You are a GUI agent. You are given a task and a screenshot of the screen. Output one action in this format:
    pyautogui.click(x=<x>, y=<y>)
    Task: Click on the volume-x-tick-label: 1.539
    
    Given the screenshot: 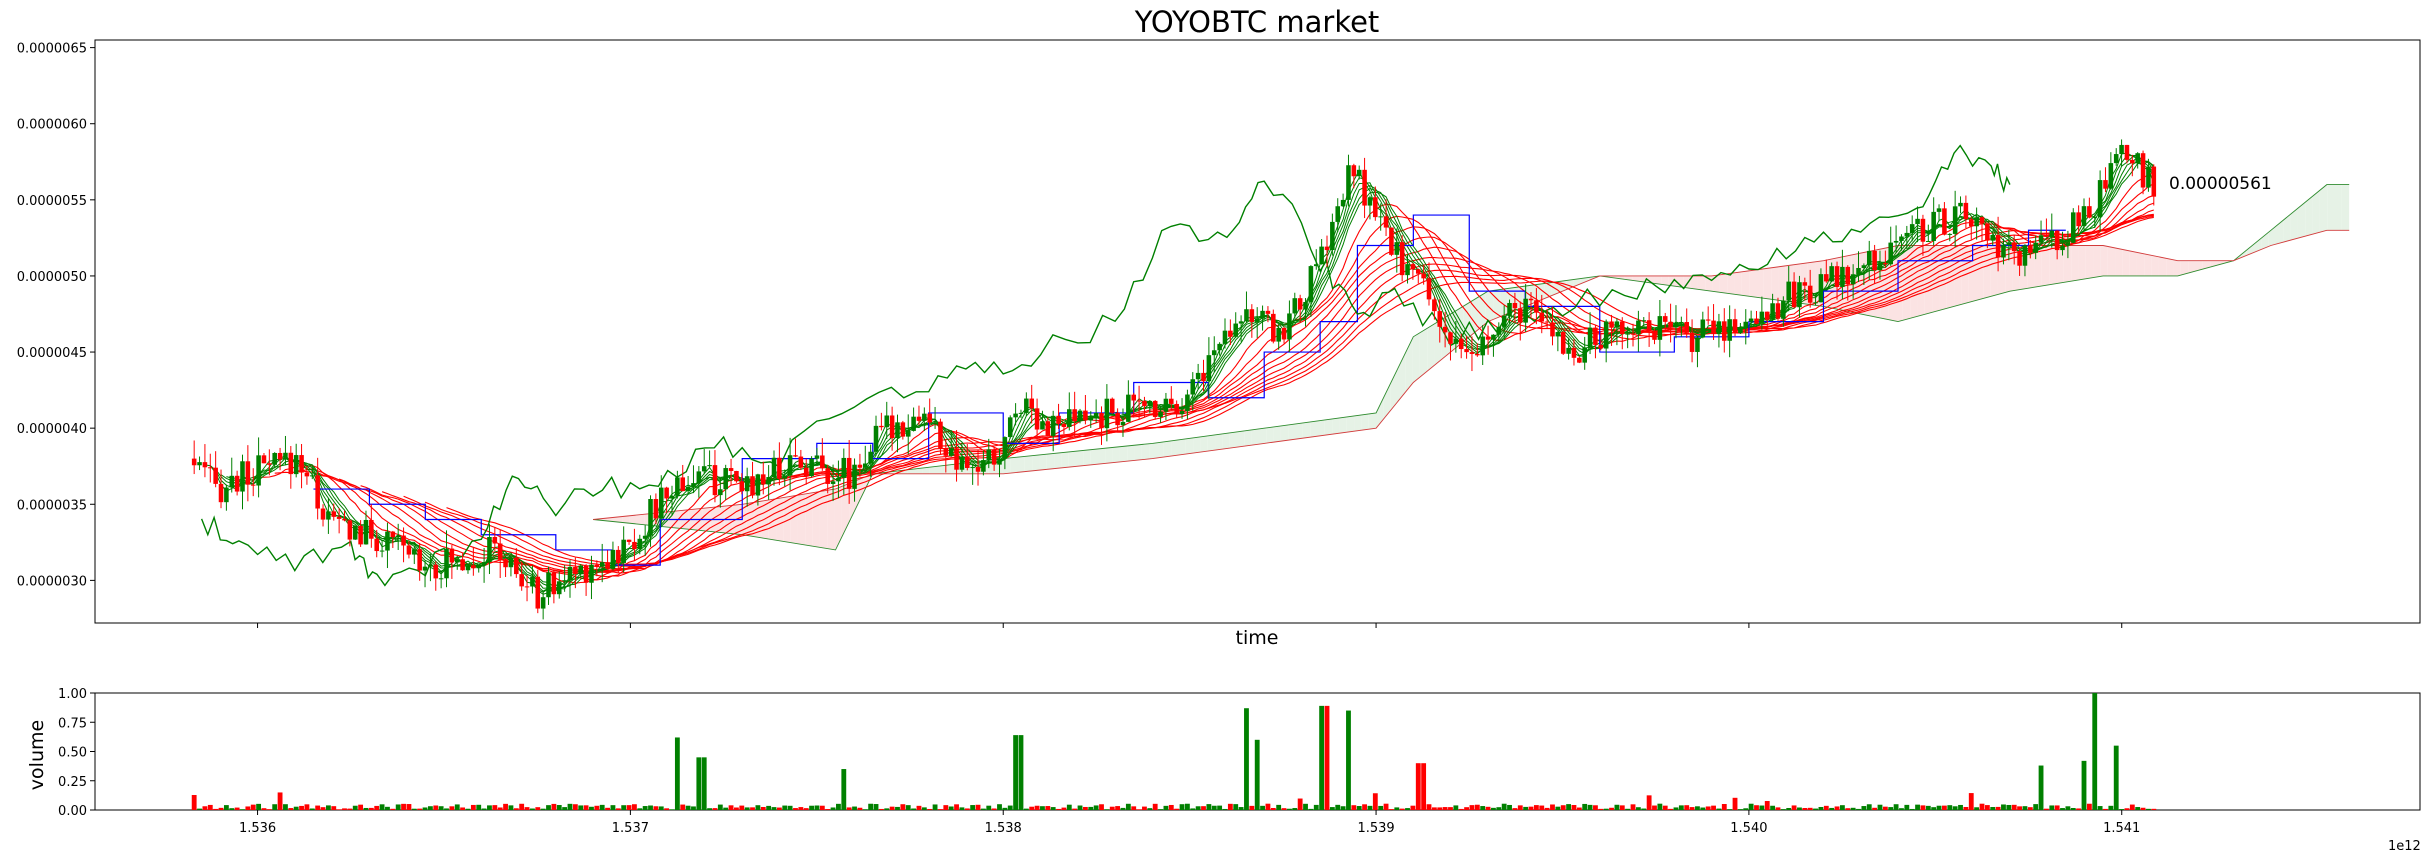 What is the action you would take?
    pyautogui.click(x=1375, y=828)
    